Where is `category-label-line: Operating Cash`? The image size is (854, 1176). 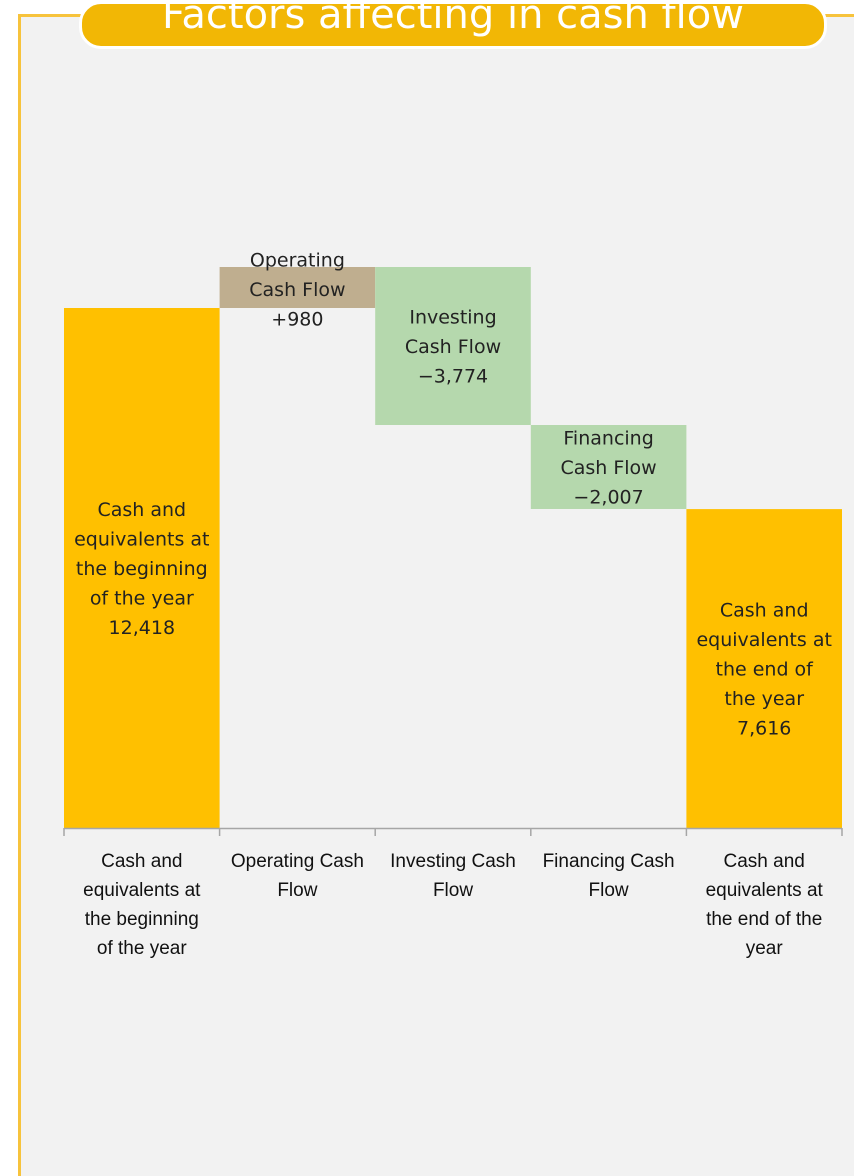 category-label-line: Operating Cash is located at coordinates (297, 861).